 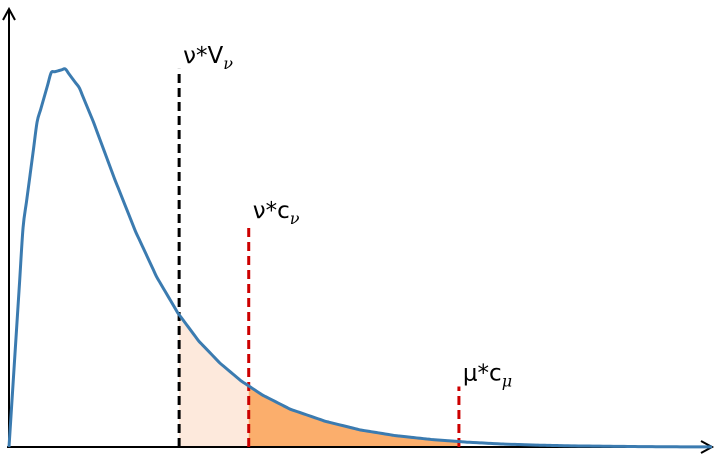 I want to click on marker-label-3: μ*cμ, so click(x=487, y=376).